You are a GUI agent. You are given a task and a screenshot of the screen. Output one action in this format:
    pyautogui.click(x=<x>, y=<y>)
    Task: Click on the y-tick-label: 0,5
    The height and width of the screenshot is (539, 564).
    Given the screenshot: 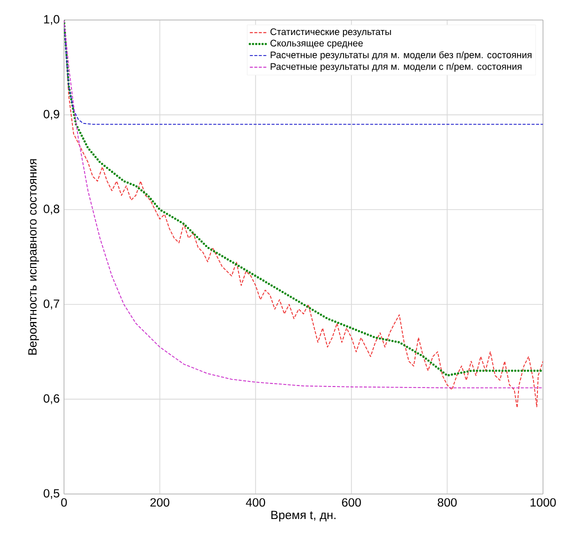 What is the action you would take?
    pyautogui.click(x=52, y=494)
    